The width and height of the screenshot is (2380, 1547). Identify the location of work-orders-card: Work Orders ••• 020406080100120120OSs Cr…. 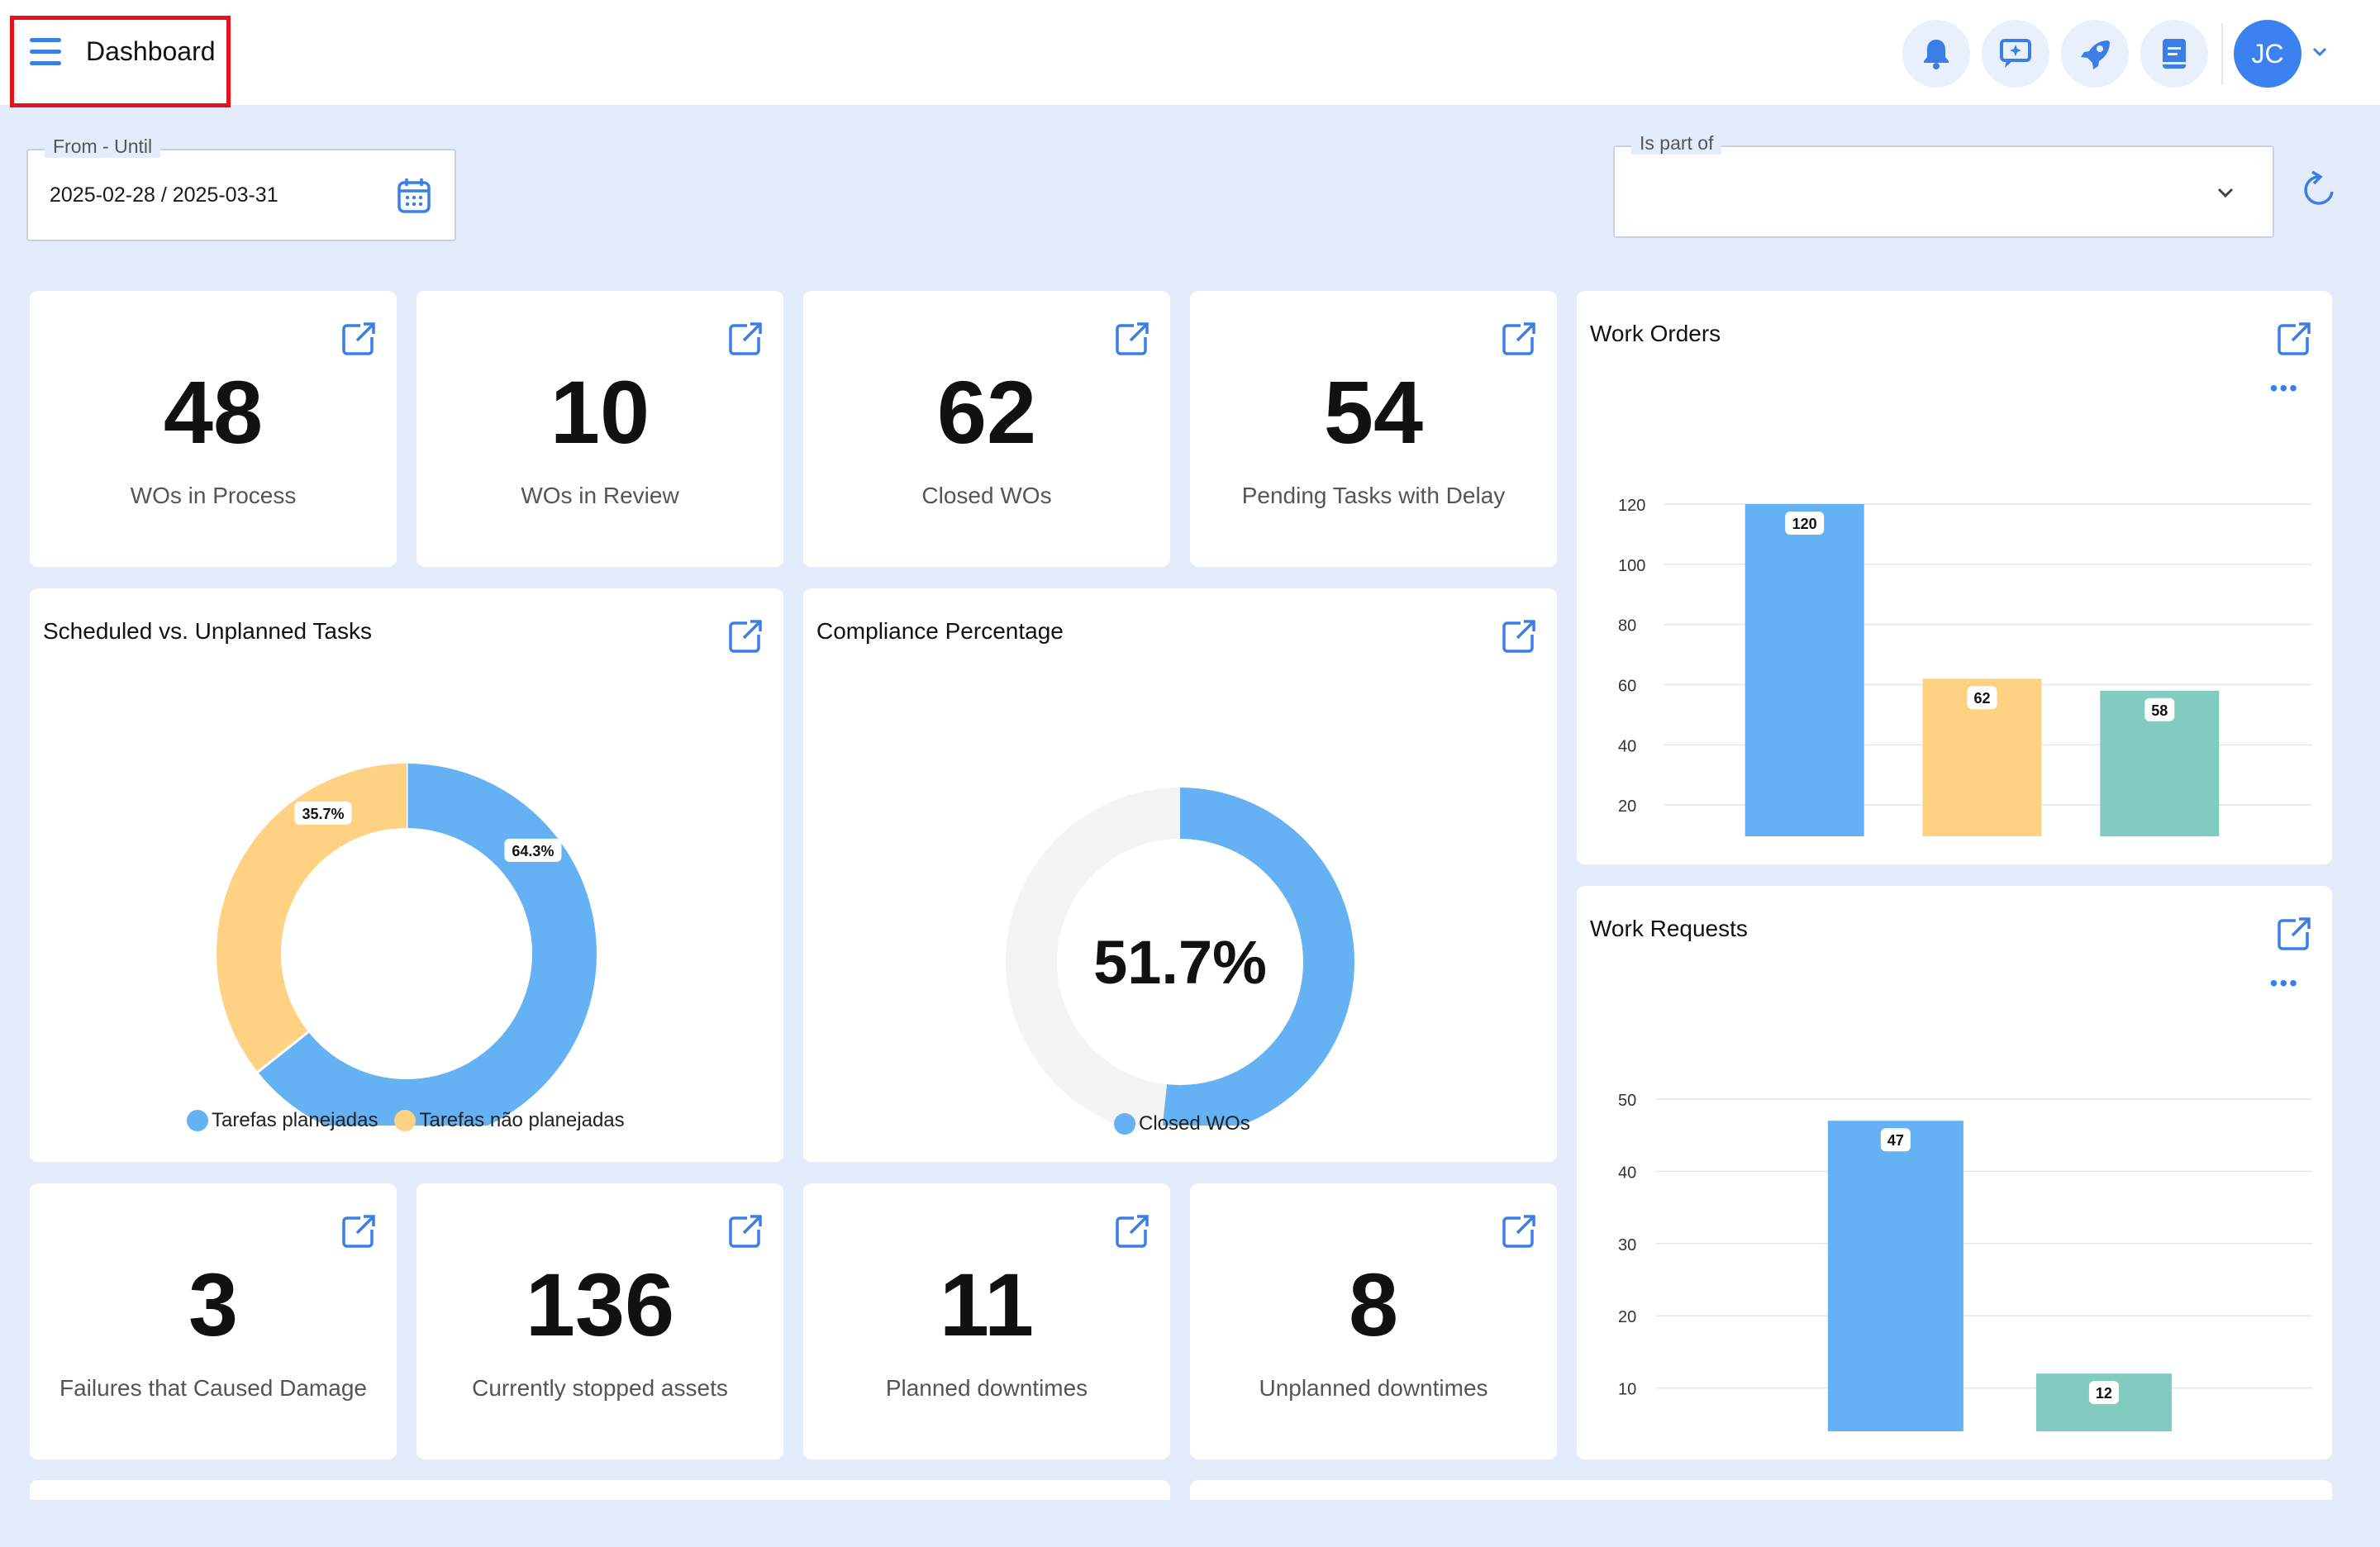
(1954, 577).